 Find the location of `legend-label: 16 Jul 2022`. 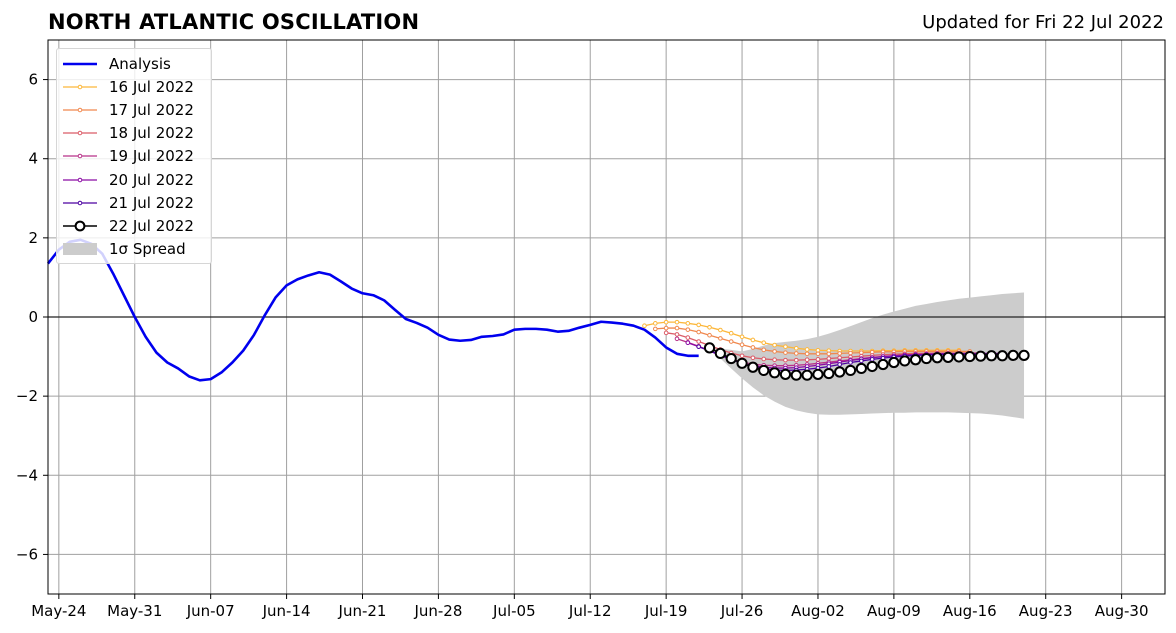

legend-label: 16 Jul 2022 is located at coordinates (151, 86).